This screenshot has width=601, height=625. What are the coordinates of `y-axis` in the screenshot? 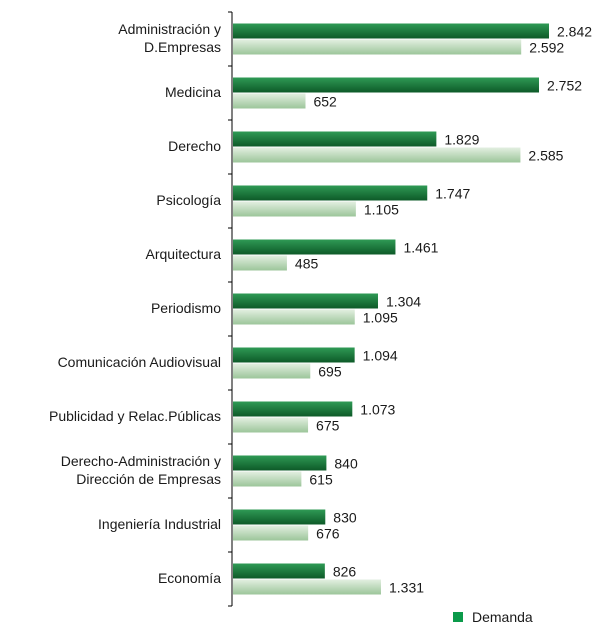 It's located at (230, 309).